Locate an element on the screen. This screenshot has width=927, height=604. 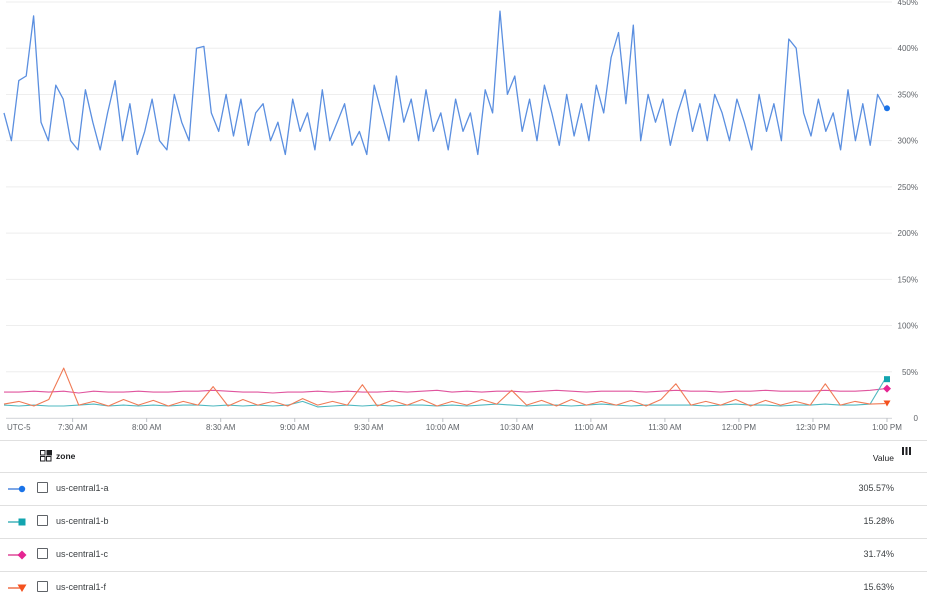
x-tick-label: 9:00 AM is located at coordinates (295, 427).